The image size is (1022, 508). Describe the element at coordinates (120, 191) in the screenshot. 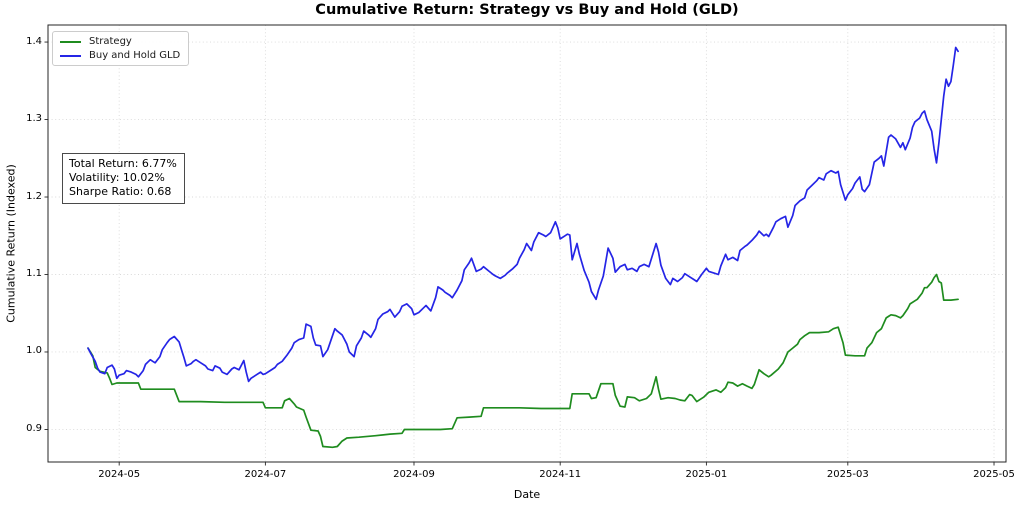

I see `stats-sharpe-ratio: Sharpe Ratio: 0.68` at that location.